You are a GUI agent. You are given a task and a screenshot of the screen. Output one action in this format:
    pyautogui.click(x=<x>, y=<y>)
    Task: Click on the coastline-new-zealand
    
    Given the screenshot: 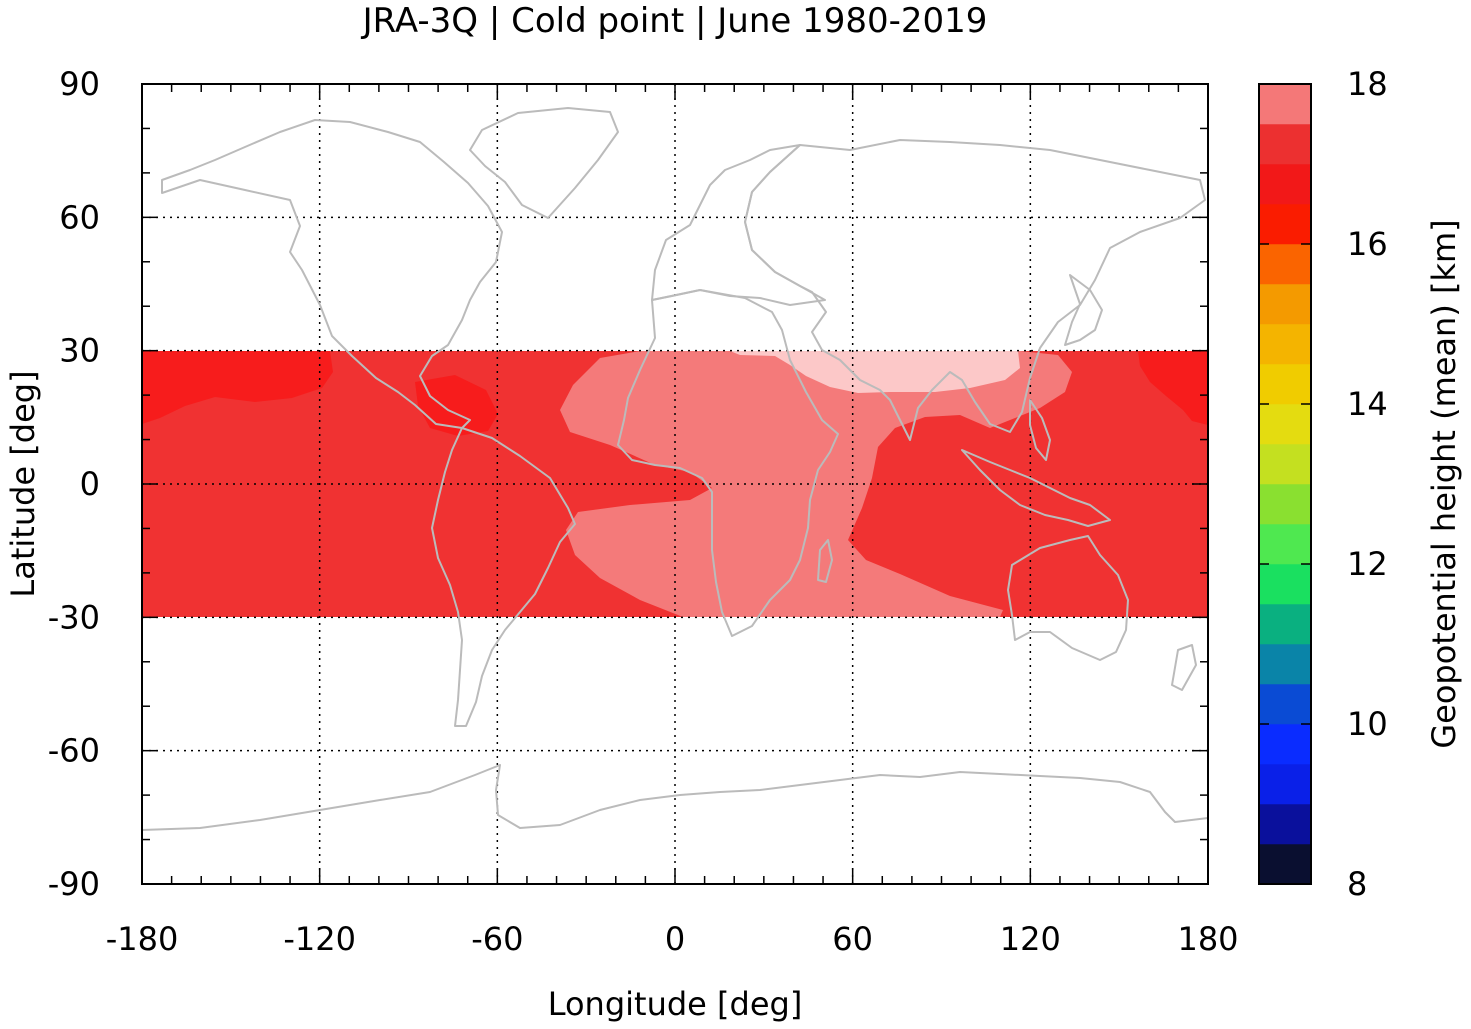 What is the action you would take?
    pyautogui.click(x=1184, y=667)
    